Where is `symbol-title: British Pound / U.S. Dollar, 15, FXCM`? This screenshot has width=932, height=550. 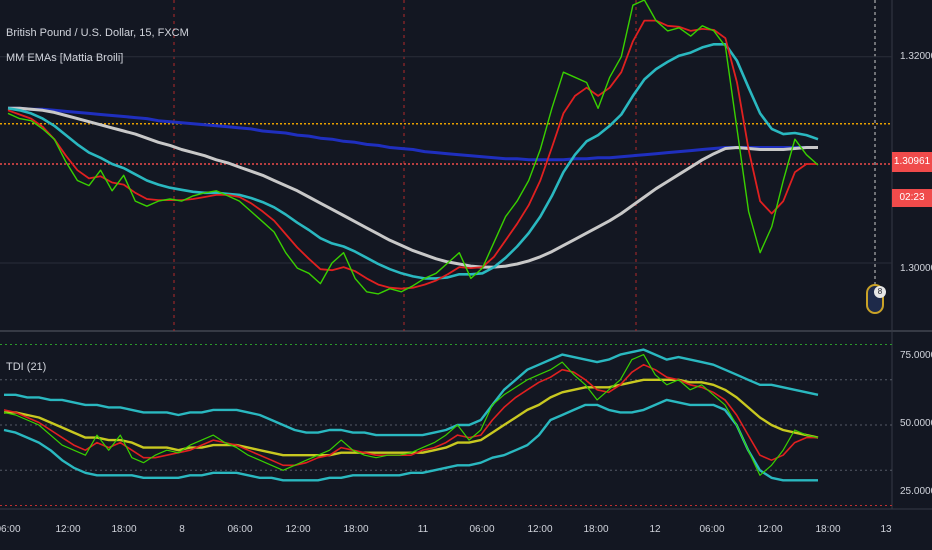 symbol-title: British Pound / U.S. Dollar, 15, FXCM is located at coordinates (97, 33).